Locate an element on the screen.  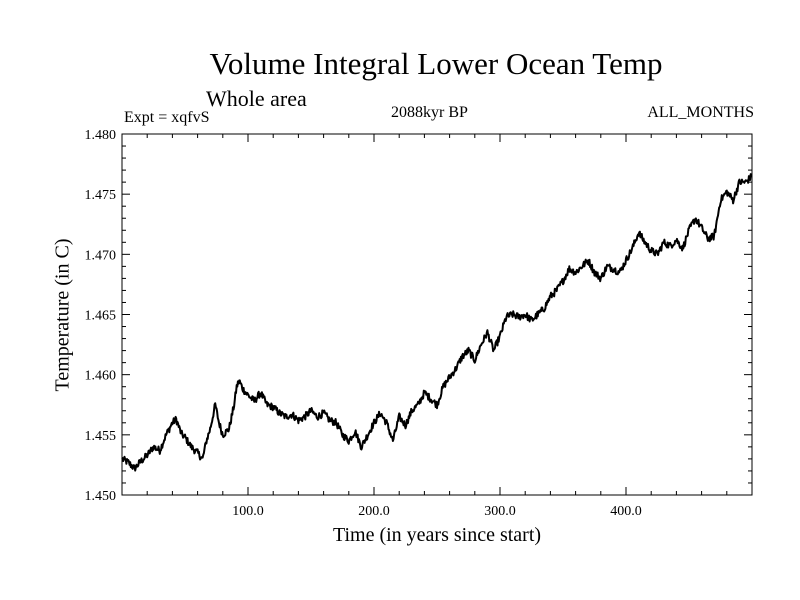
months-label: ALL_MONTHS is located at coordinates (700, 112).